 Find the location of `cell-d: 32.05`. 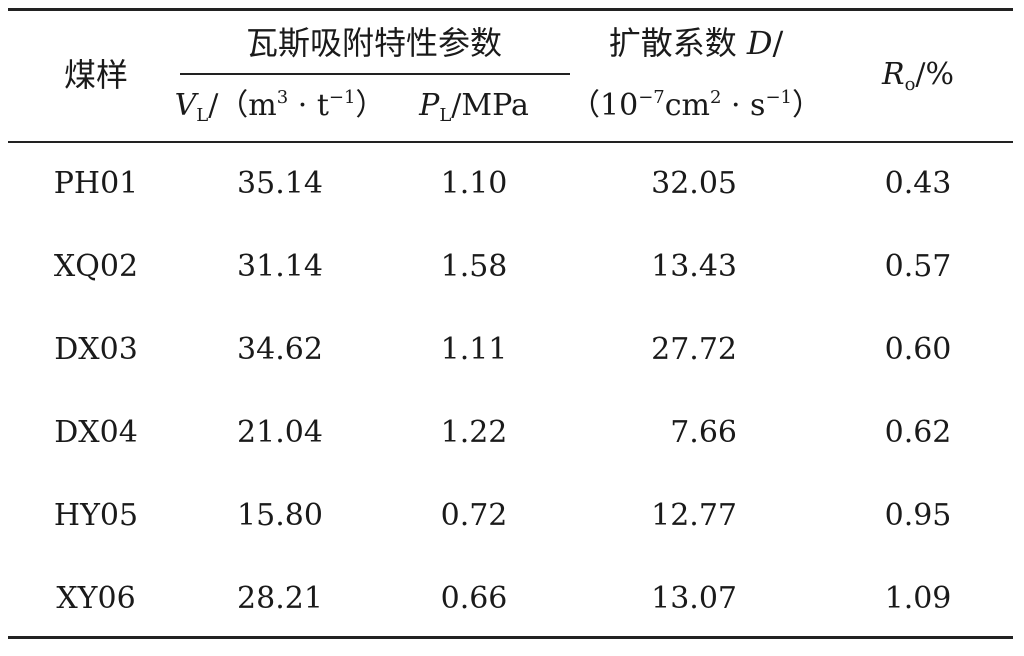

cell-d: 32.05 is located at coordinates (694, 183).